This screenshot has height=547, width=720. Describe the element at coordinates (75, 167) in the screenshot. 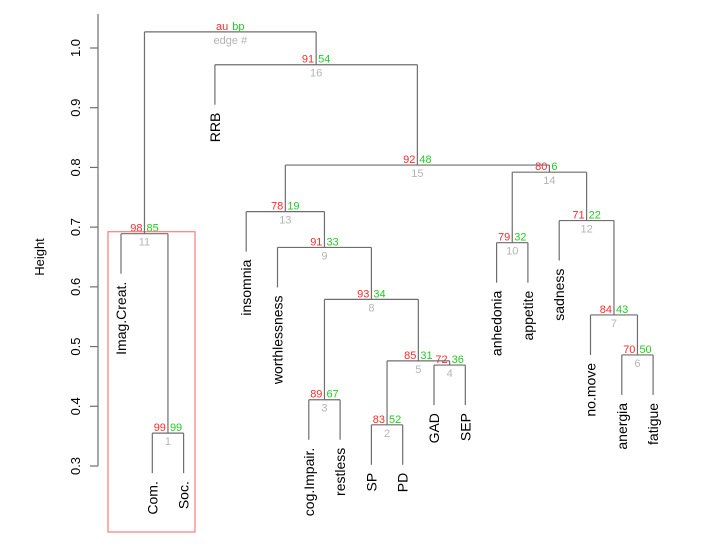

I see `y-tick-label: 0.8` at that location.